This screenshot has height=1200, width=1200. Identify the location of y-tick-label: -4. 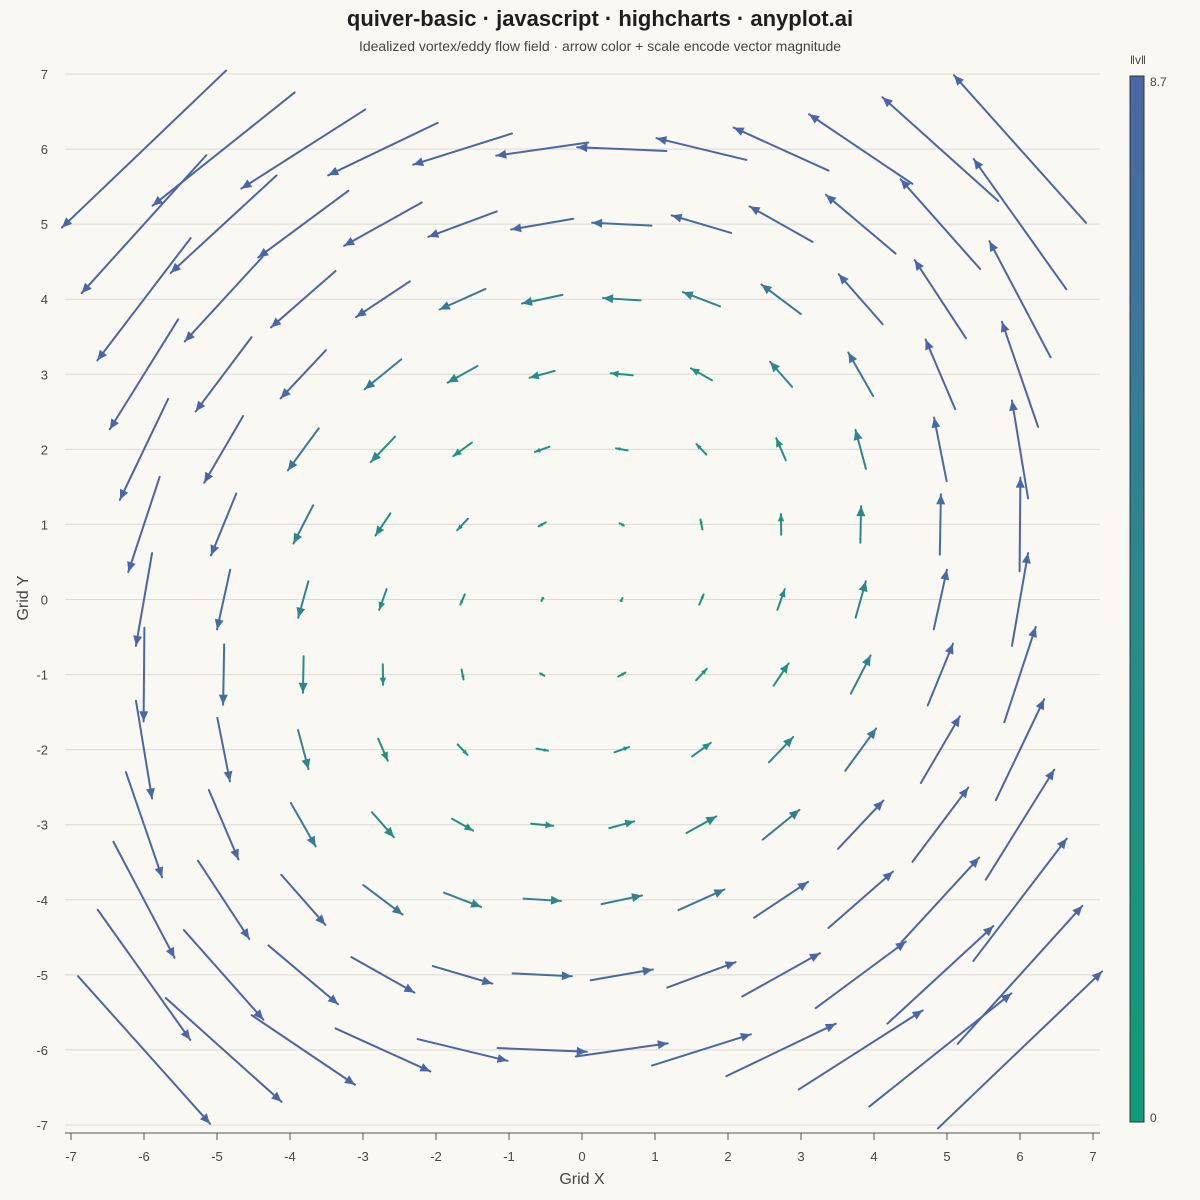
(42, 900).